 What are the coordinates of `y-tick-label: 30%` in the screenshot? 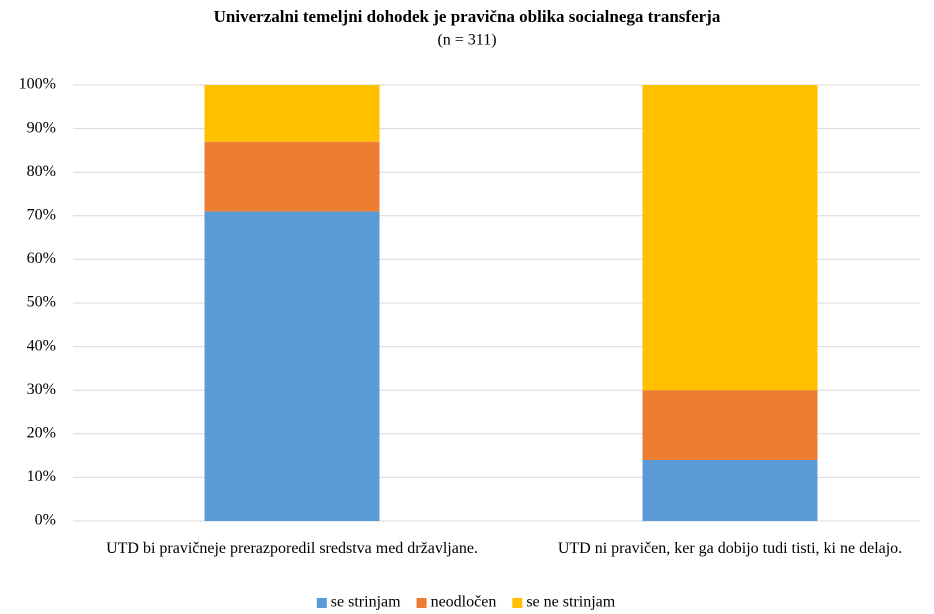 It's located at (41, 389).